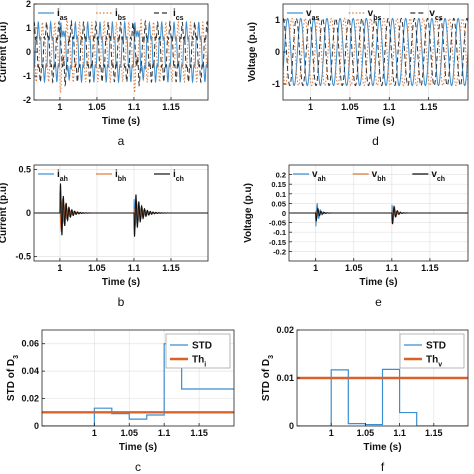 Image resolution: width=474 pixels, height=474 pixels. What do you see at coordinates (278, 184) in the screenshot?
I see `y-tick-label: 0.15` at bounding box center [278, 184].